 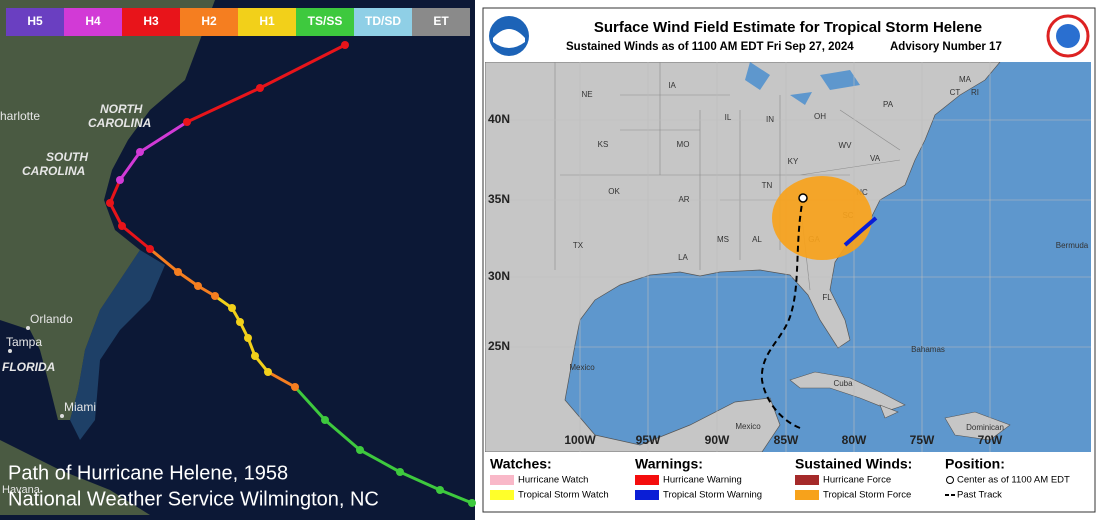 I want to click on place-label: KY, so click(x=793, y=161).